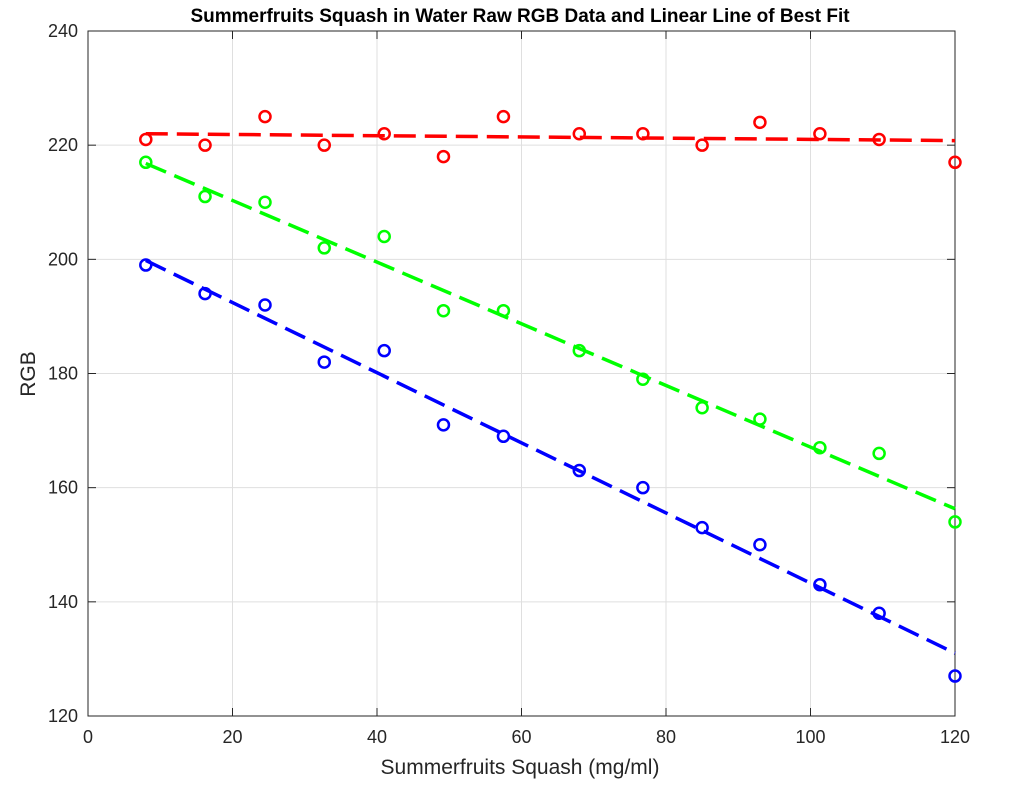 This screenshot has width=1014, height=794. I want to click on x-tick-label: 40, so click(377, 737).